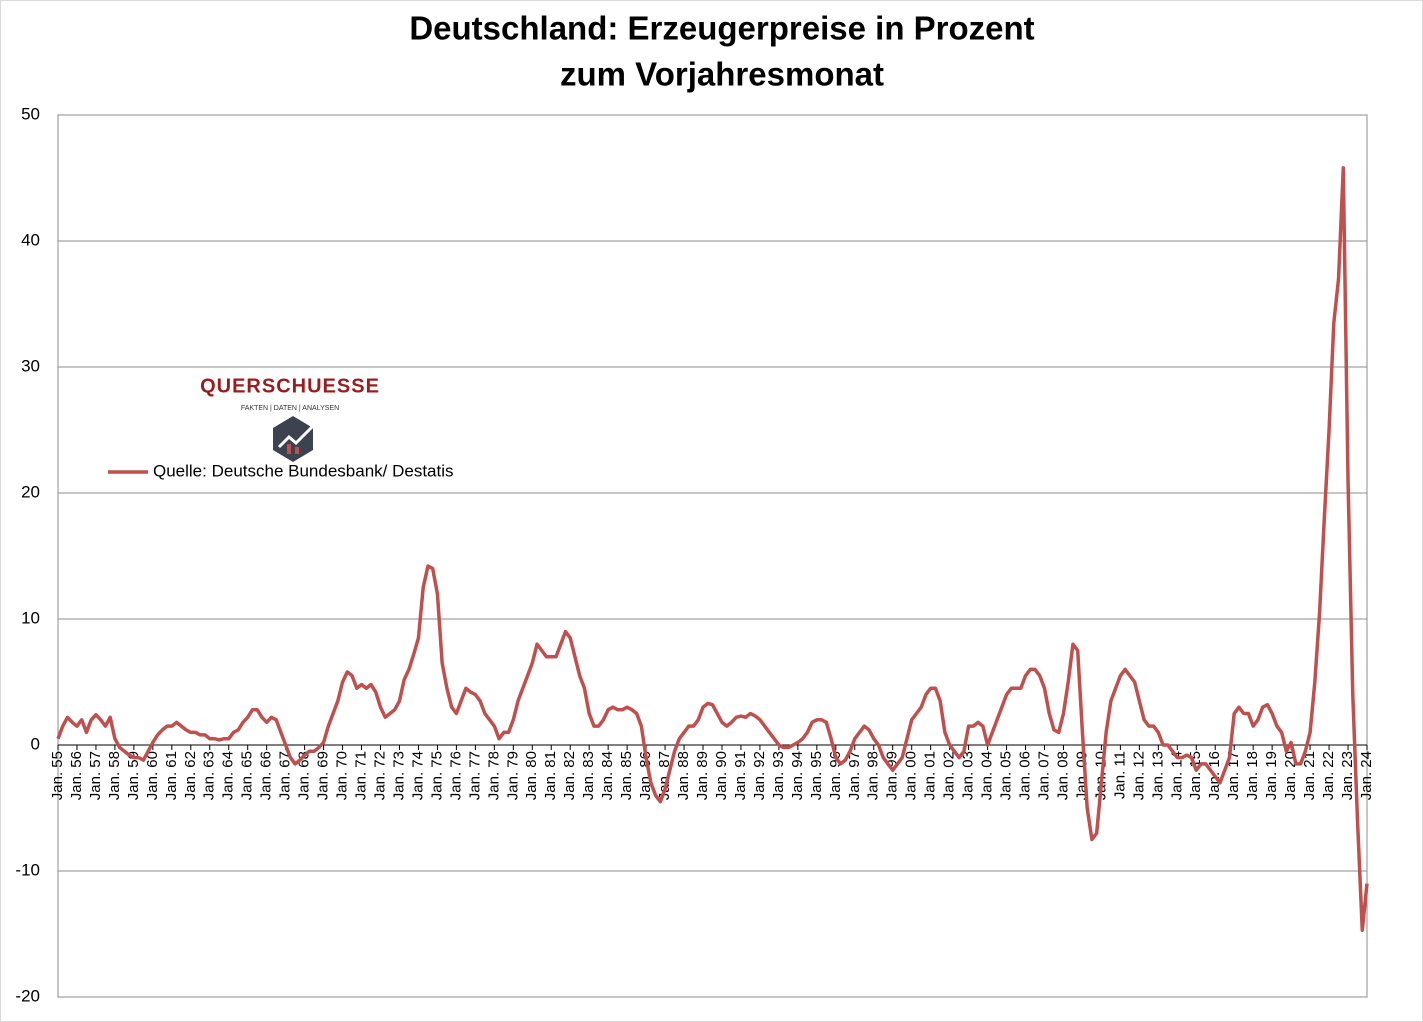 The width and height of the screenshot is (1423, 1022). What do you see at coordinates (296, 436) in the screenshot?
I see `logo-arrow` at bounding box center [296, 436].